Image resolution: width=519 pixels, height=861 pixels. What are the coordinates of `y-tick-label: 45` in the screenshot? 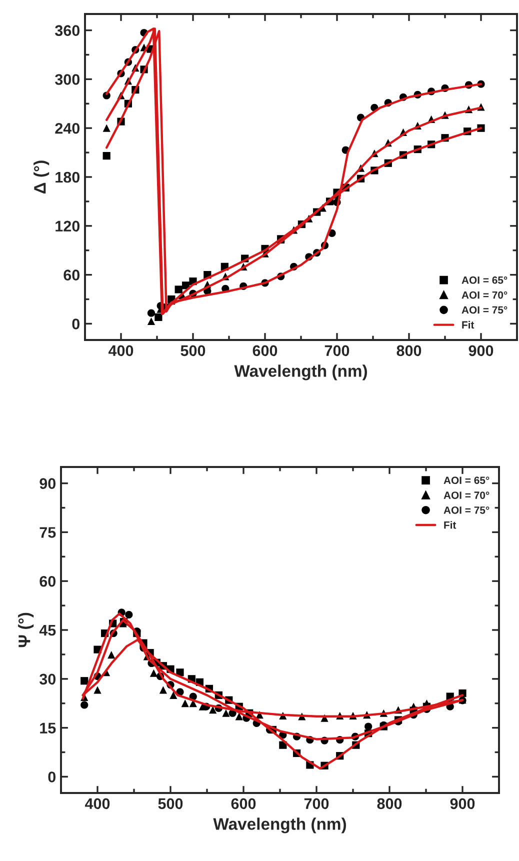 It's located at (47, 630).